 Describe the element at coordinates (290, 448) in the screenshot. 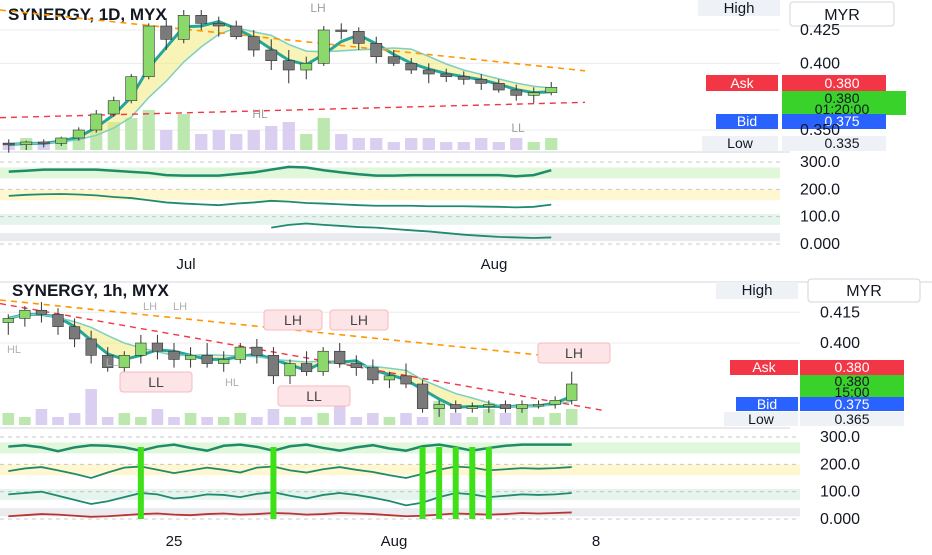

I see `bottom_panel-osc-line` at that location.